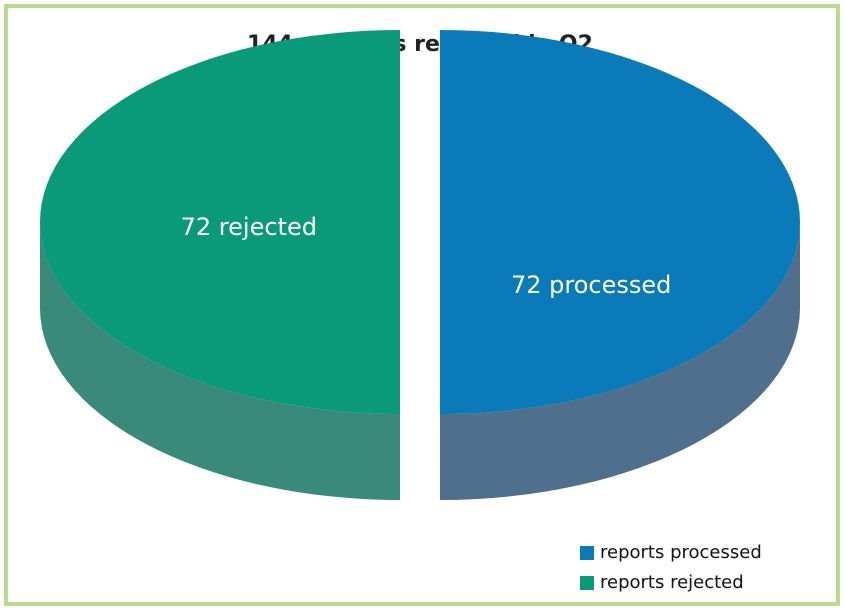 The image size is (845, 615). Describe the element at coordinates (249, 227) in the screenshot. I see `value-label: 72 rejected` at that location.